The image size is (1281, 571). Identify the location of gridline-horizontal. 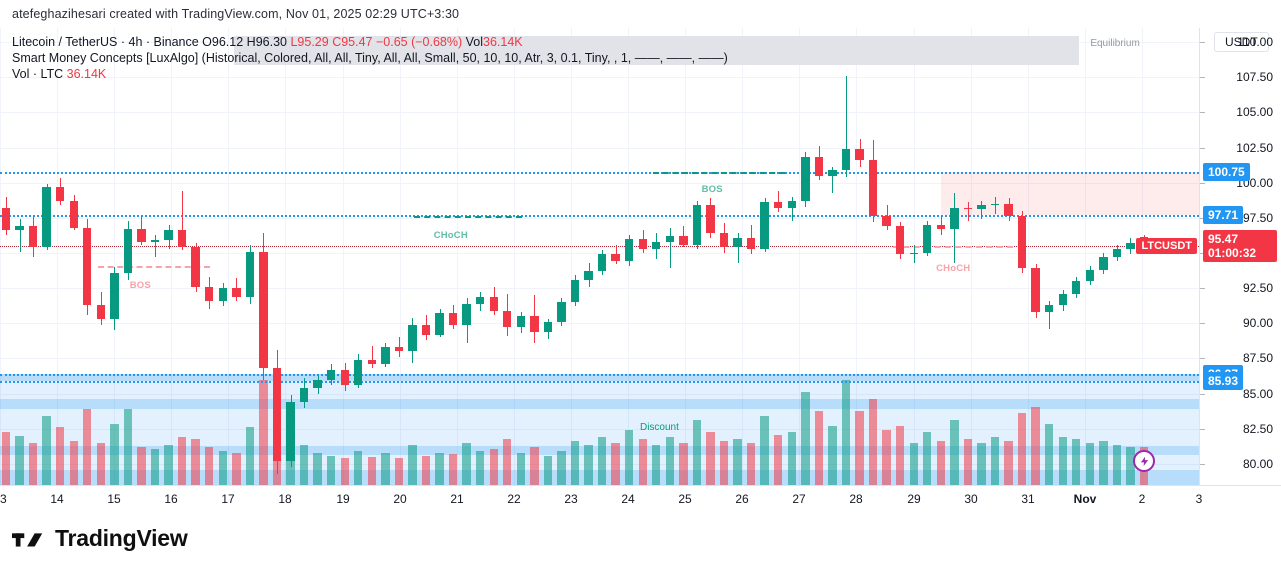
(599, 289).